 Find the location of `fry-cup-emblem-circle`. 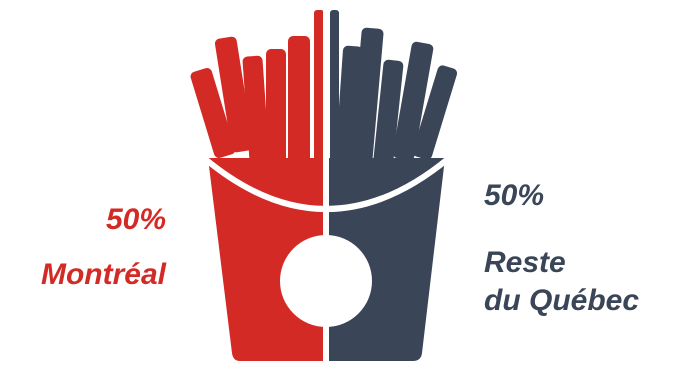

fry-cup-emblem-circle is located at coordinates (326, 281).